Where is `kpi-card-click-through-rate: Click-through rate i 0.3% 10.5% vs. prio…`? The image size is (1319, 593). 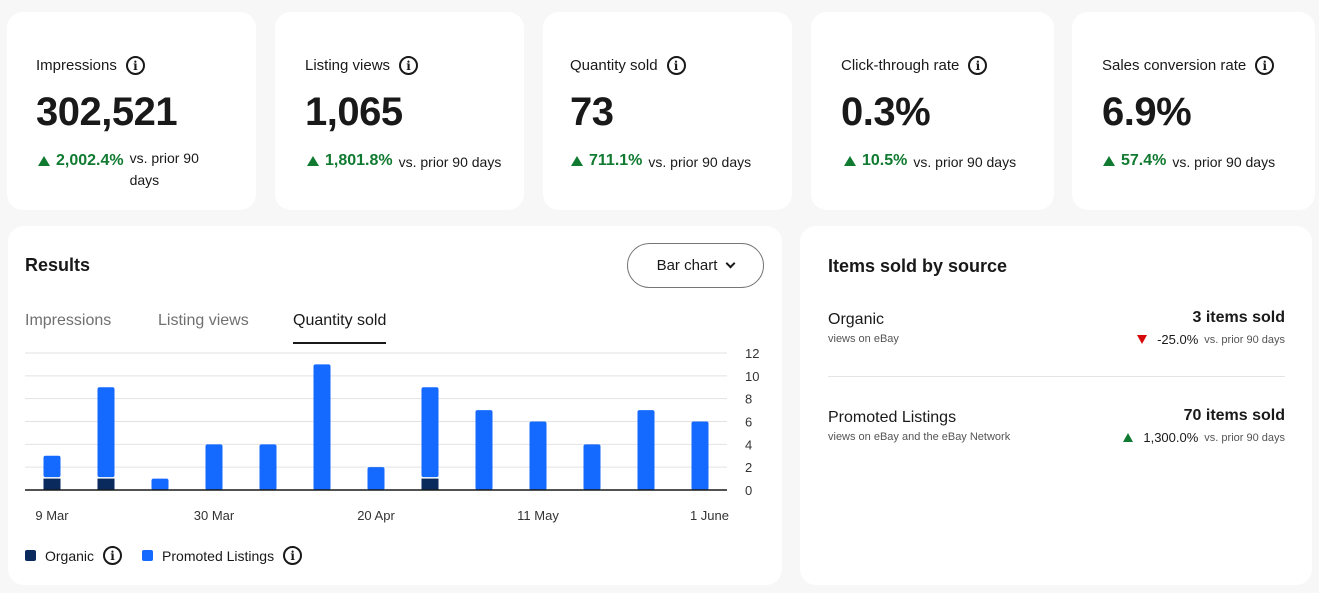 kpi-card-click-through-rate: Click-through rate i 0.3% 10.5% vs. prio… is located at coordinates (932, 111).